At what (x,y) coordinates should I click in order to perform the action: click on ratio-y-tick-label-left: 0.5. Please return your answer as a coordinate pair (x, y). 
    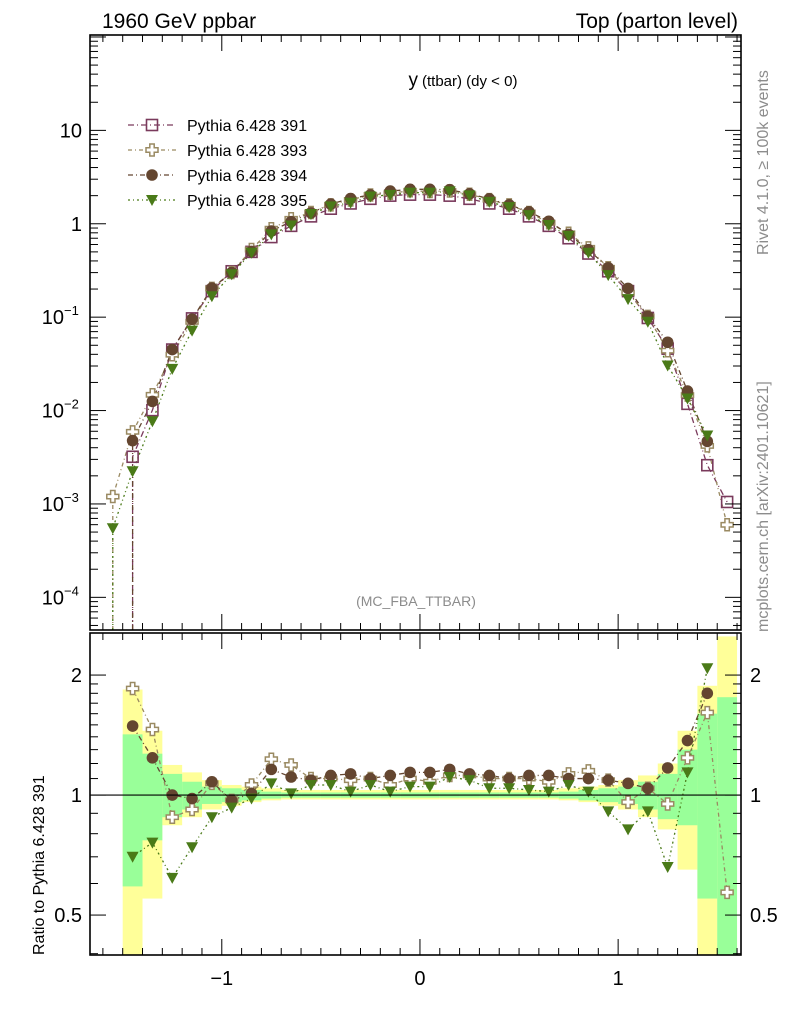
    Looking at the image, I should click on (68, 916).